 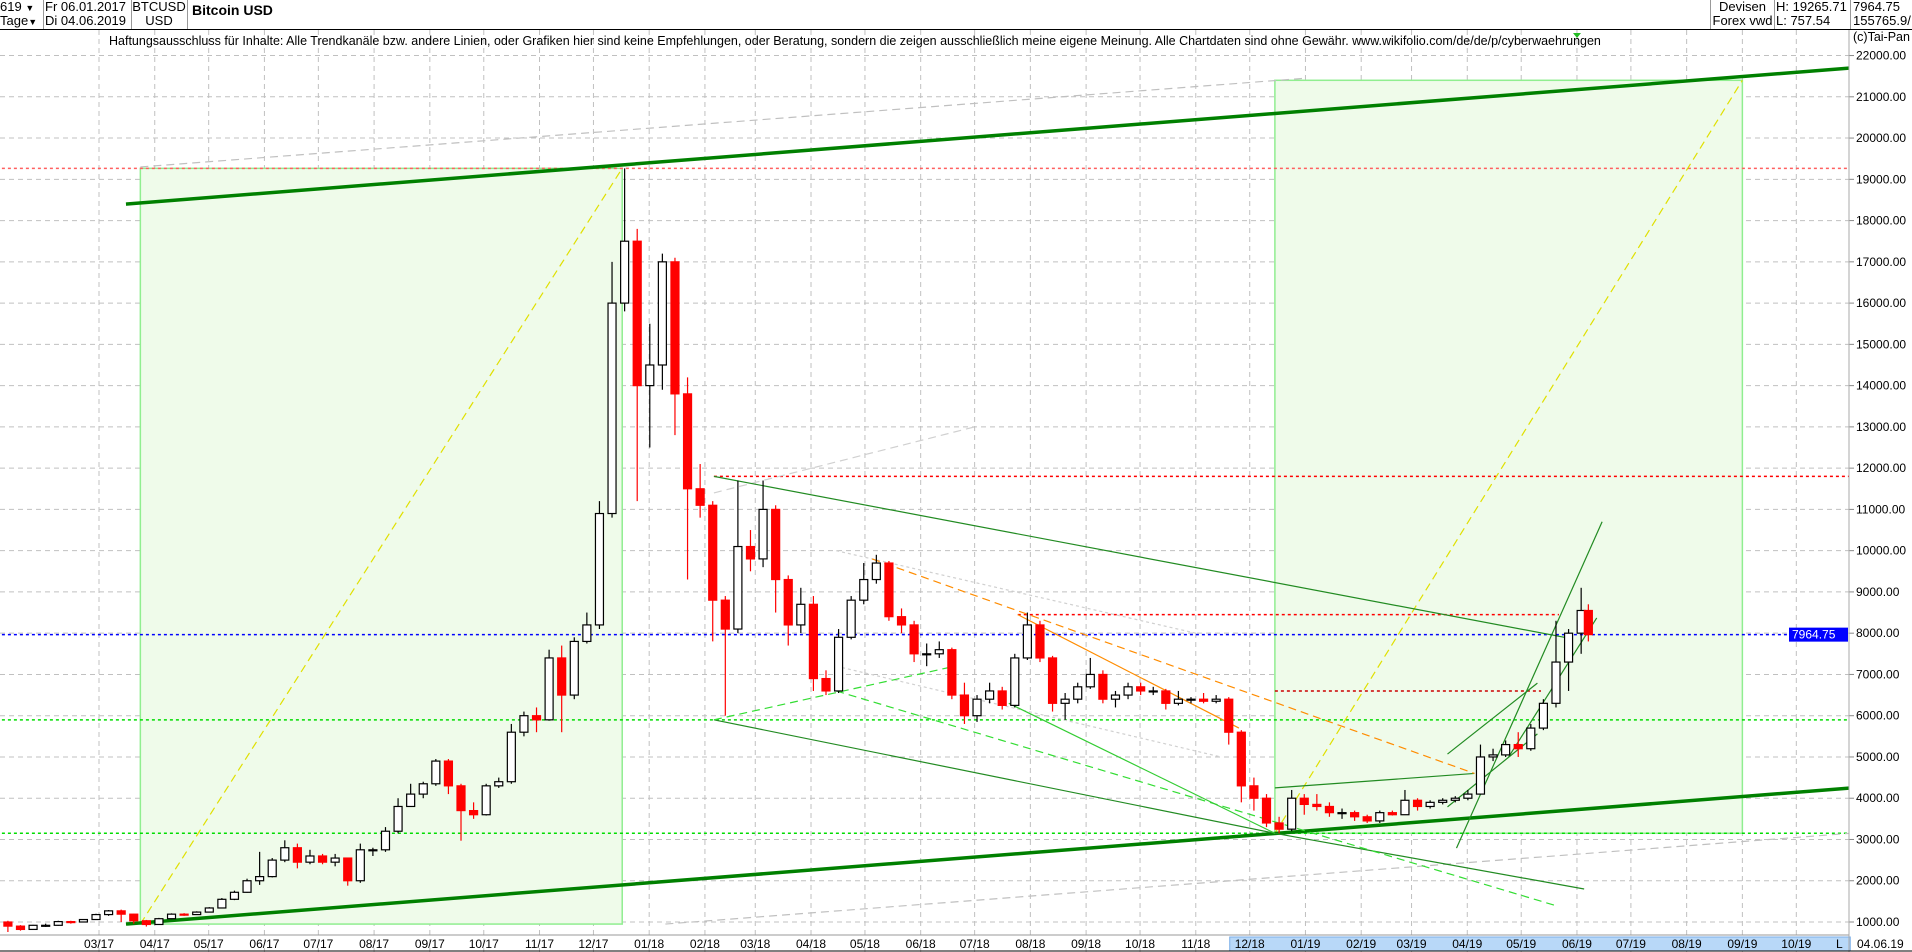 I want to click on symbol: BTCUSD, so click(x=159, y=7).